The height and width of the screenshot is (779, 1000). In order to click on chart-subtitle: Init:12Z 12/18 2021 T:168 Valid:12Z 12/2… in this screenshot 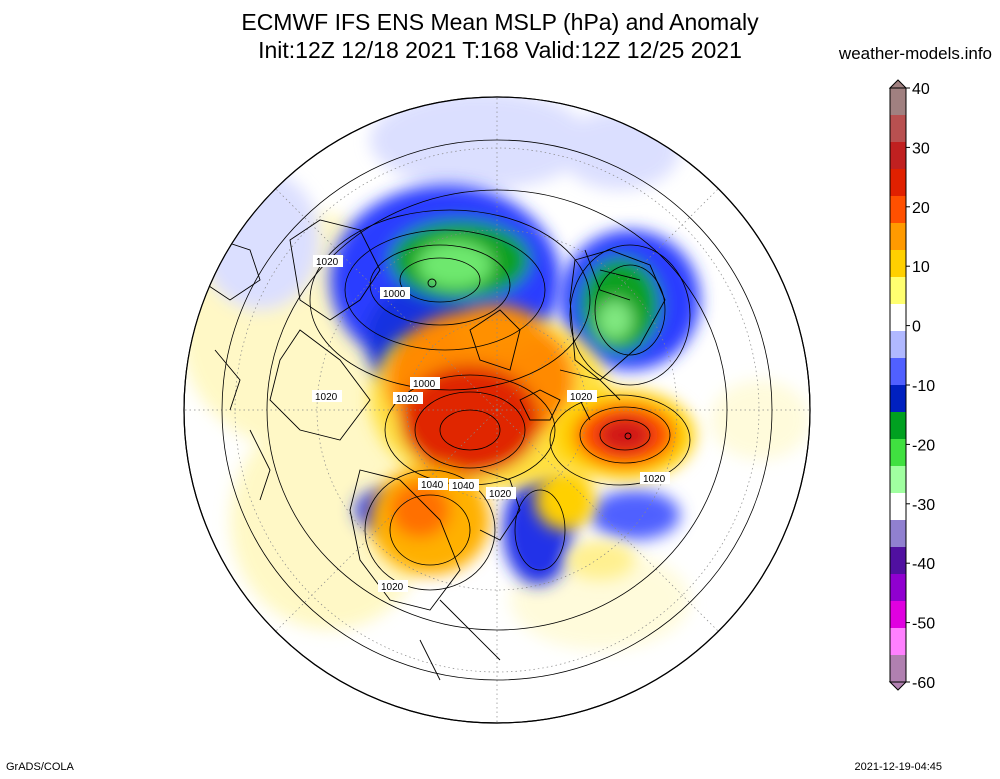, I will do `click(500, 50)`.